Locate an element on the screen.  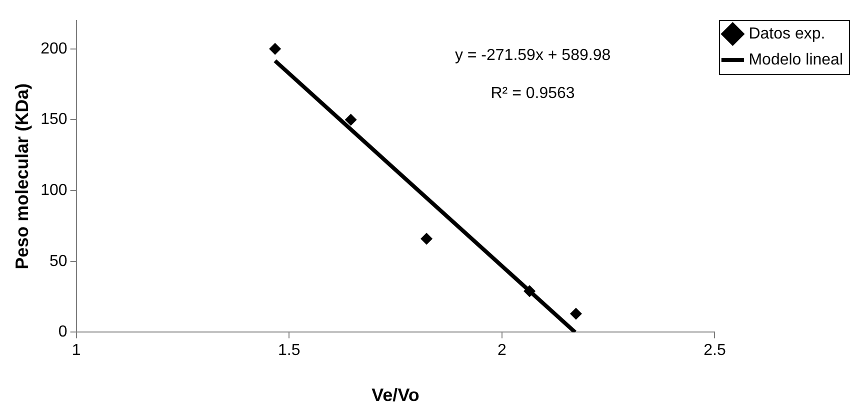
x-tick-label: 2 is located at coordinates (501, 351).